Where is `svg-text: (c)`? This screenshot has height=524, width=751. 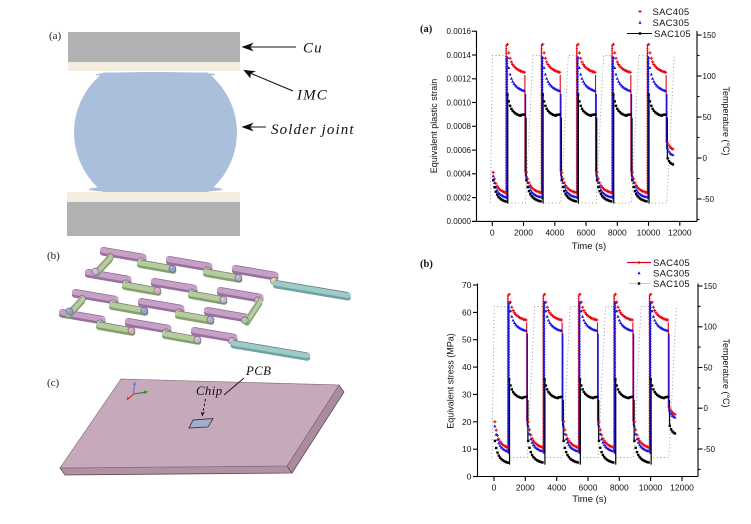 svg-text: (c) is located at coordinates (53, 383).